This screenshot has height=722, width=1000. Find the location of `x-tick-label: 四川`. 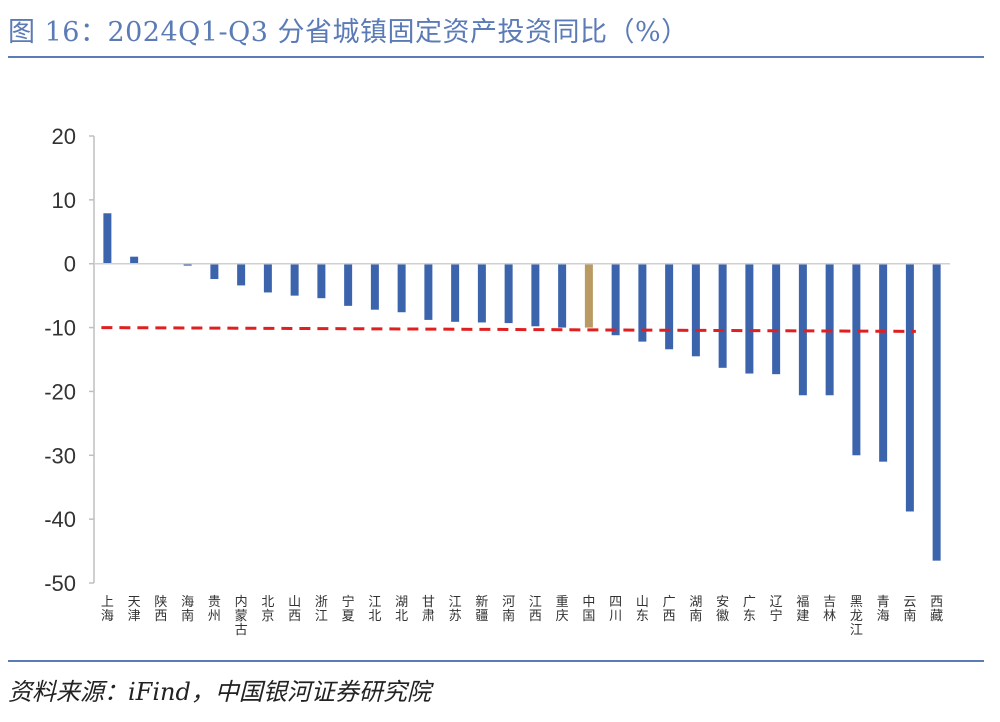

x-tick-label: 四川 is located at coordinates (615, 609).